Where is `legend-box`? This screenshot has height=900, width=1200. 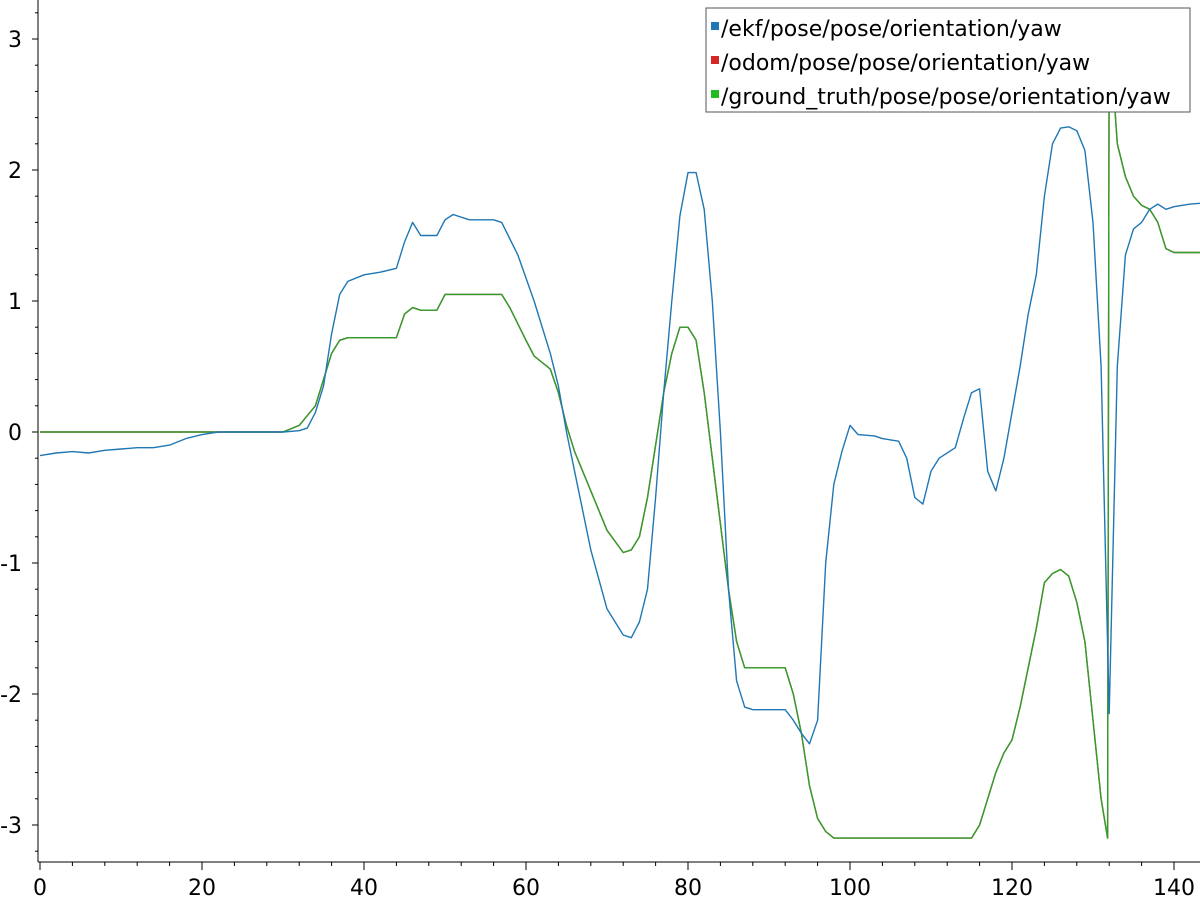 legend-box is located at coordinates (948, 60).